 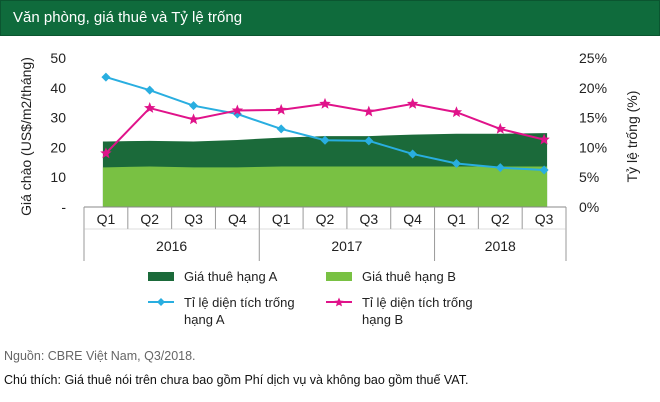 I want to click on chart-title: Văn phòng, giá thuê và Tỷ lệ trống, so click(x=128, y=17).